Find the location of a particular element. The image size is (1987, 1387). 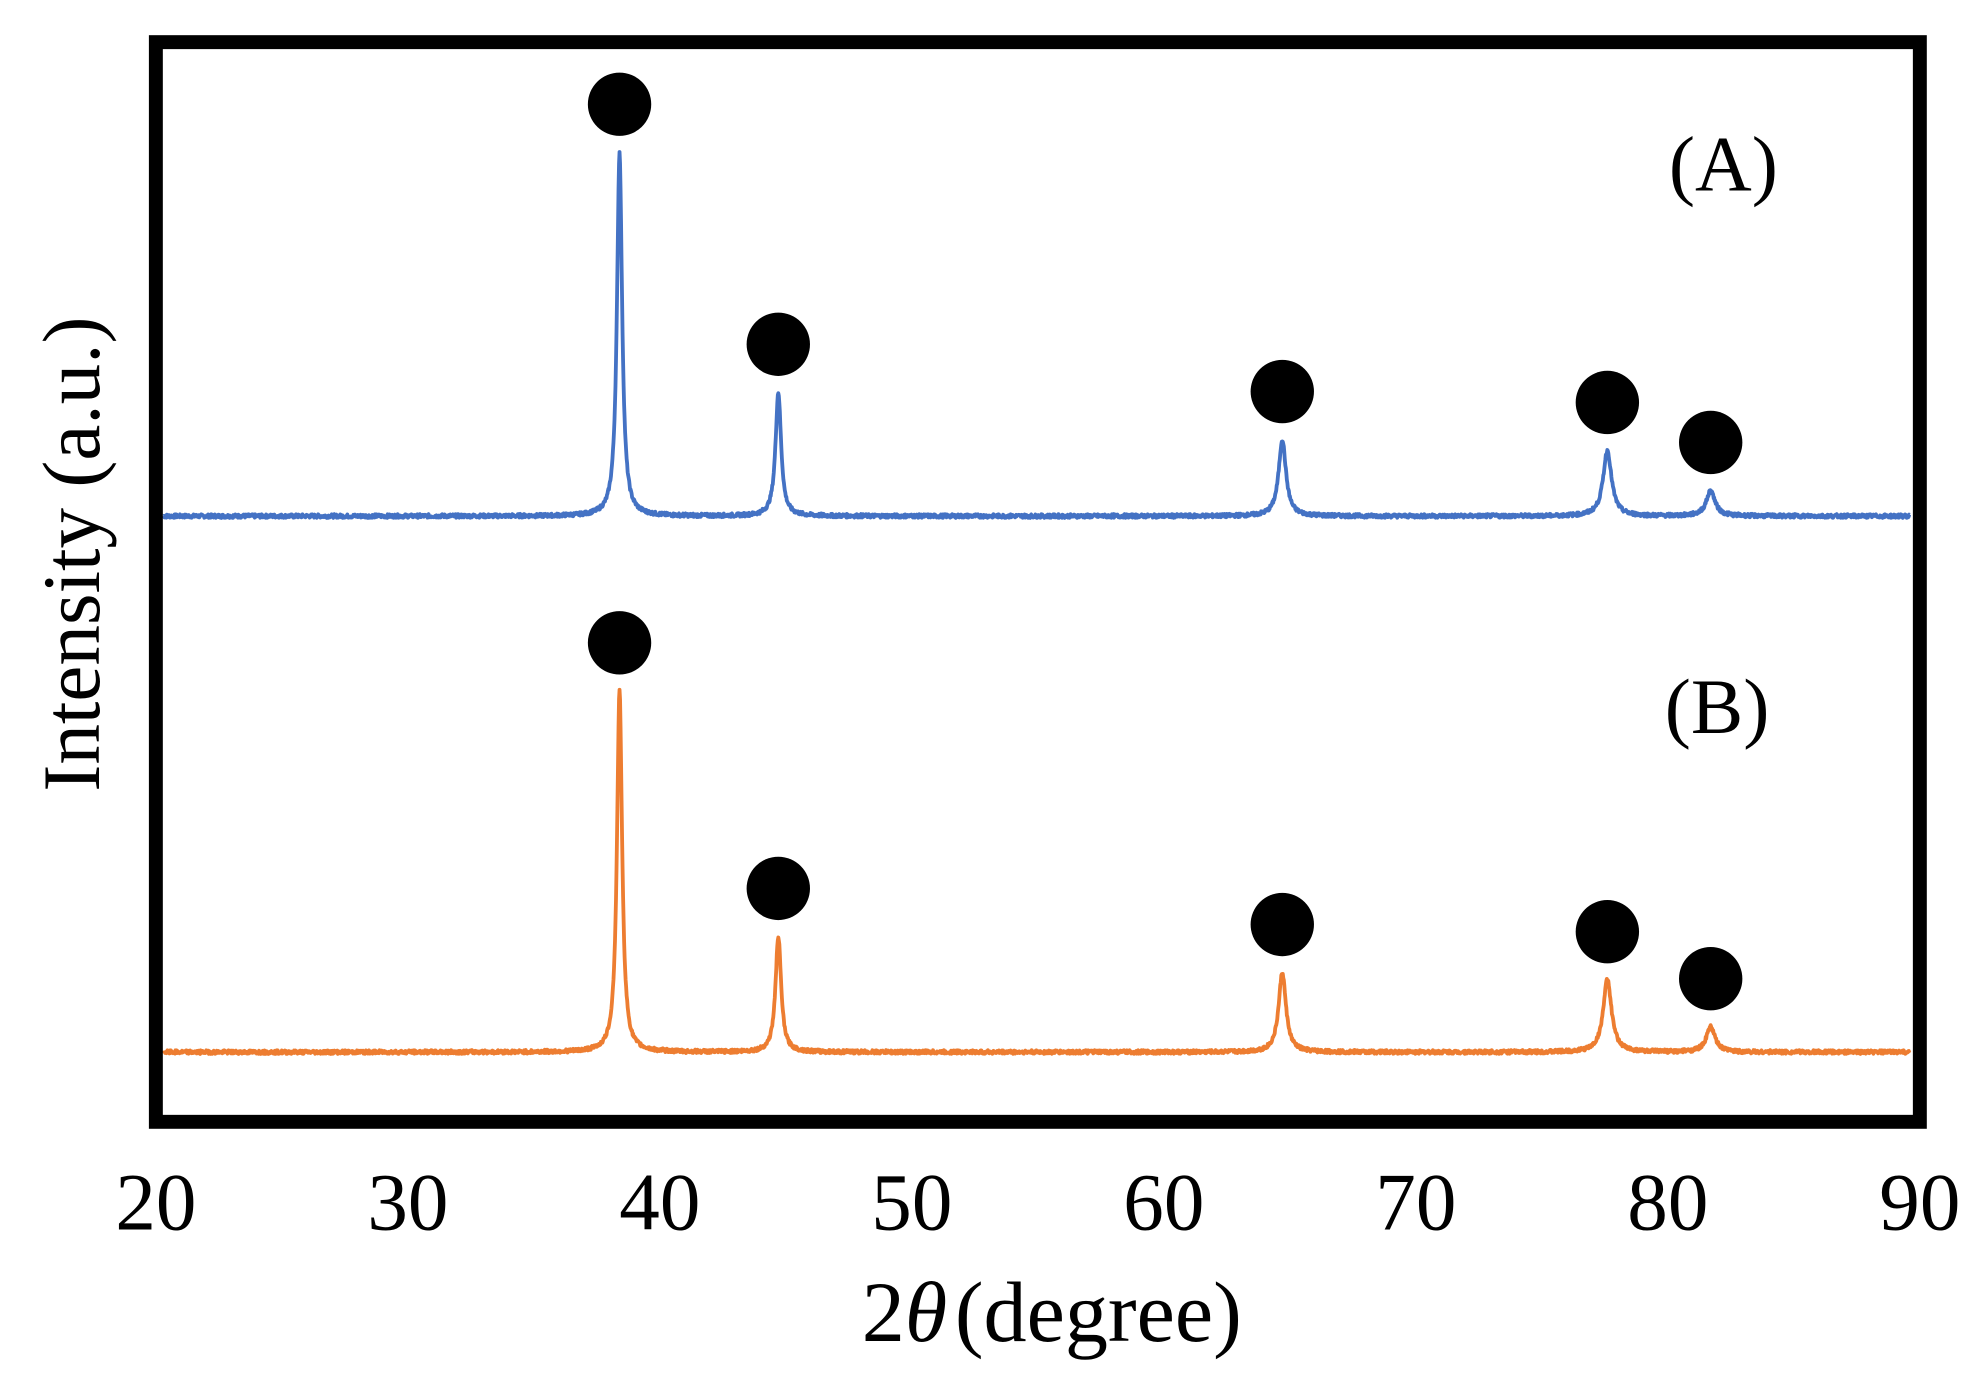

x-axis-label-suffix: (degree) is located at coordinates (1098, 1312).